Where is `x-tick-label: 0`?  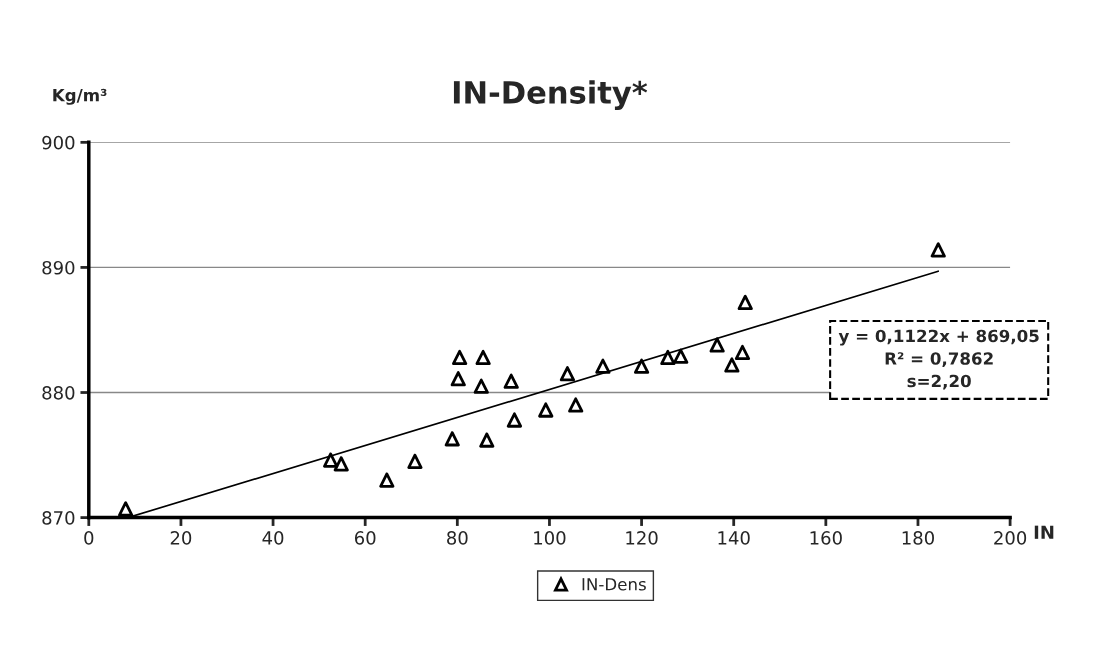
x-tick-label: 0 is located at coordinates (89, 538).